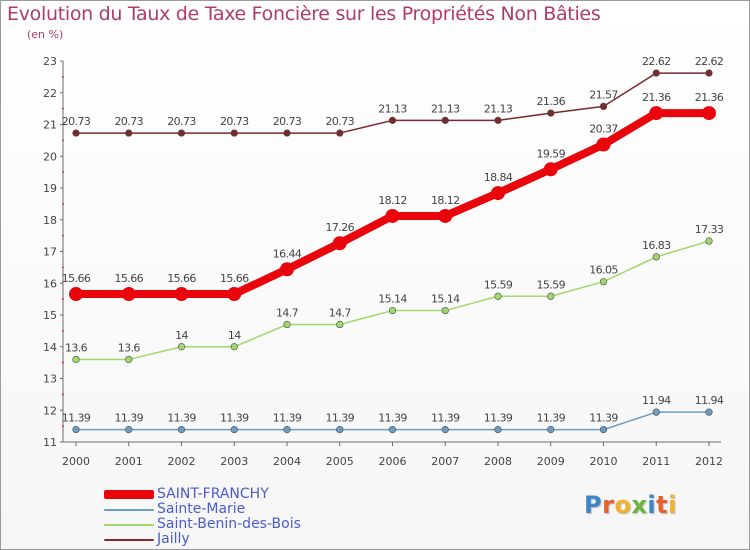 This screenshot has height=550, width=750. Describe the element at coordinates (445, 461) in the screenshot. I see `x-tick-label: 2007` at that location.